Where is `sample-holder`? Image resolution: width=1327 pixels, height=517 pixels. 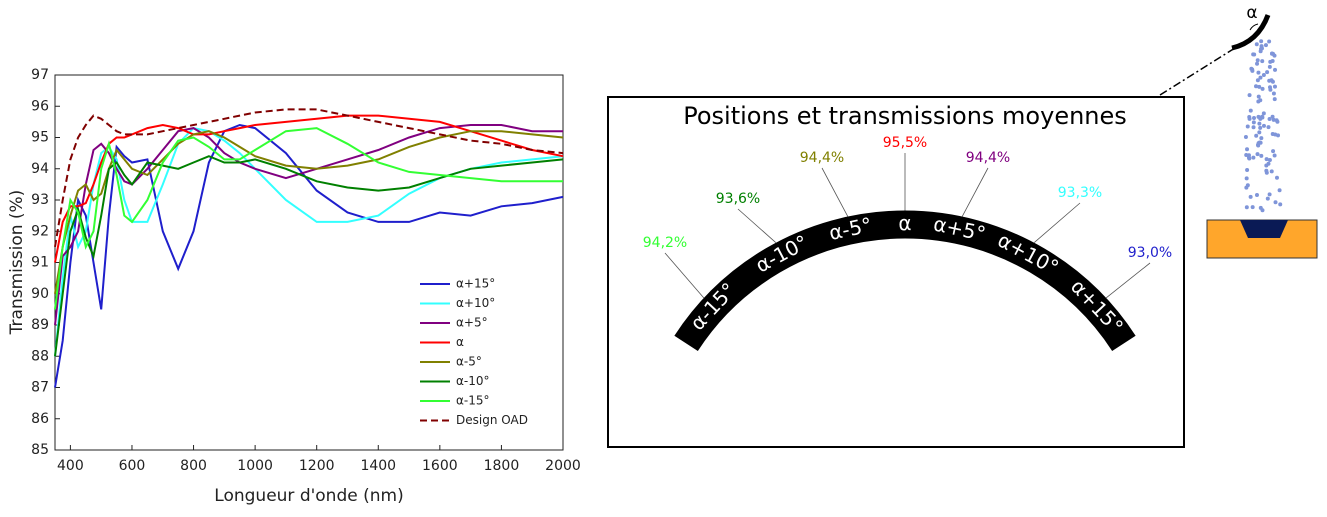
sample-holder is located at coordinates (1251, 32).